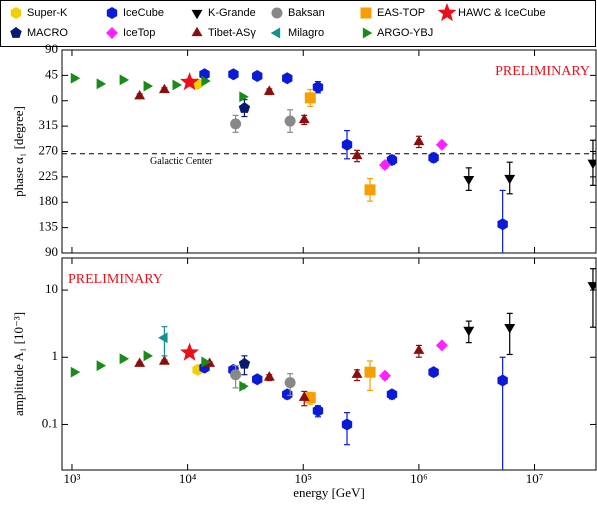 The width and height of the screenshot is (597, 509). What do you see at coordinates (115, 279) in the screenshot?
I see `annotation: PRELIMINARY` at bounding box center [115, 279].